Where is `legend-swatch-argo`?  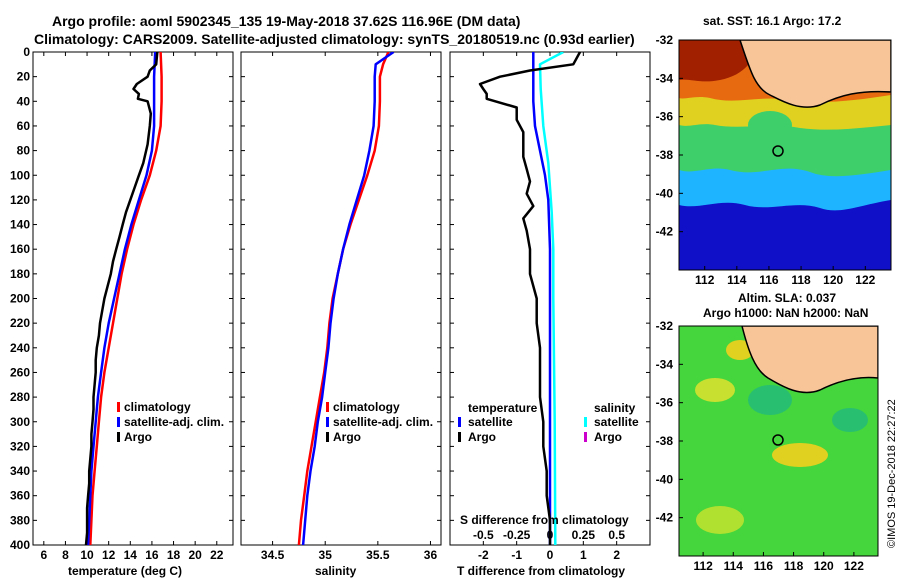
legend-swatch-argo is located at coordinates (118, 437).